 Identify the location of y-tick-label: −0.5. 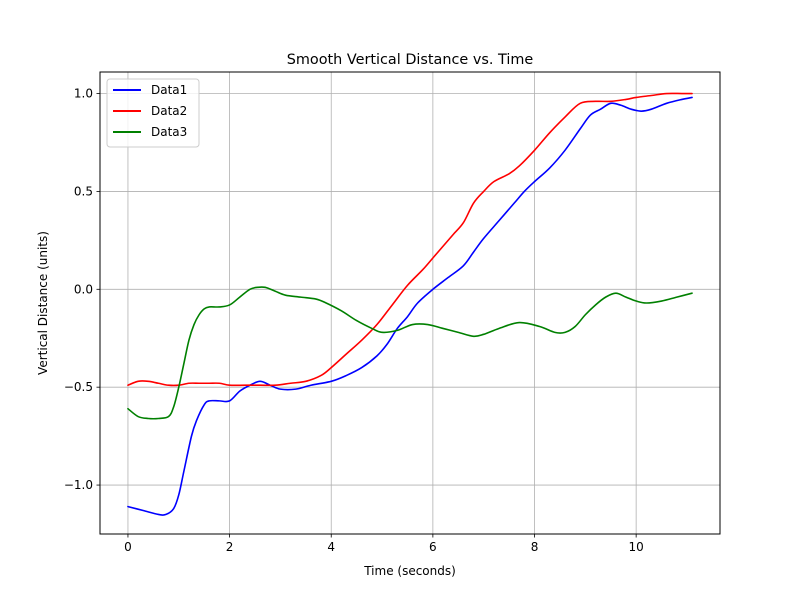
(78, 387).